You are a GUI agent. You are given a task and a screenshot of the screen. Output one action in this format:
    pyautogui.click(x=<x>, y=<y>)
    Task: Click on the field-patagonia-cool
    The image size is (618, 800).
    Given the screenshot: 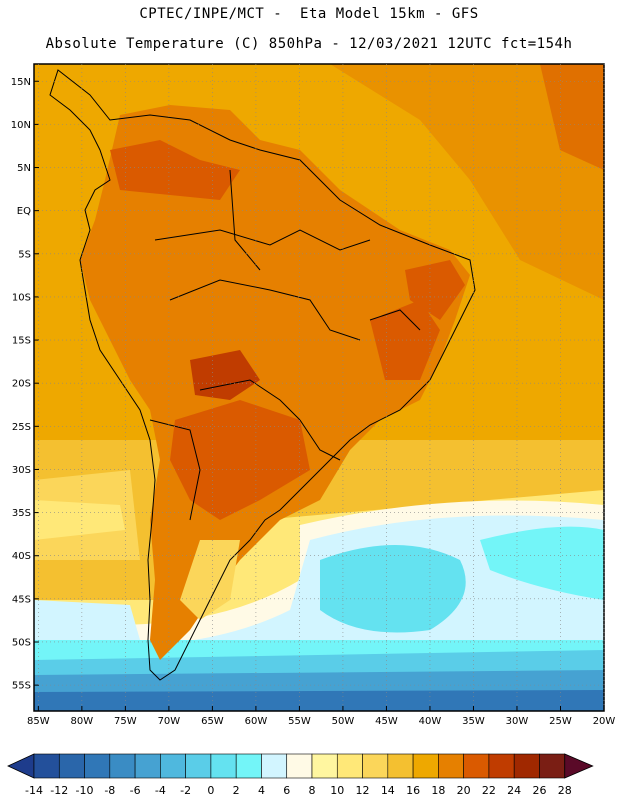 What is the action you would take?
    pyautogui.click(x=210, y=580)
    